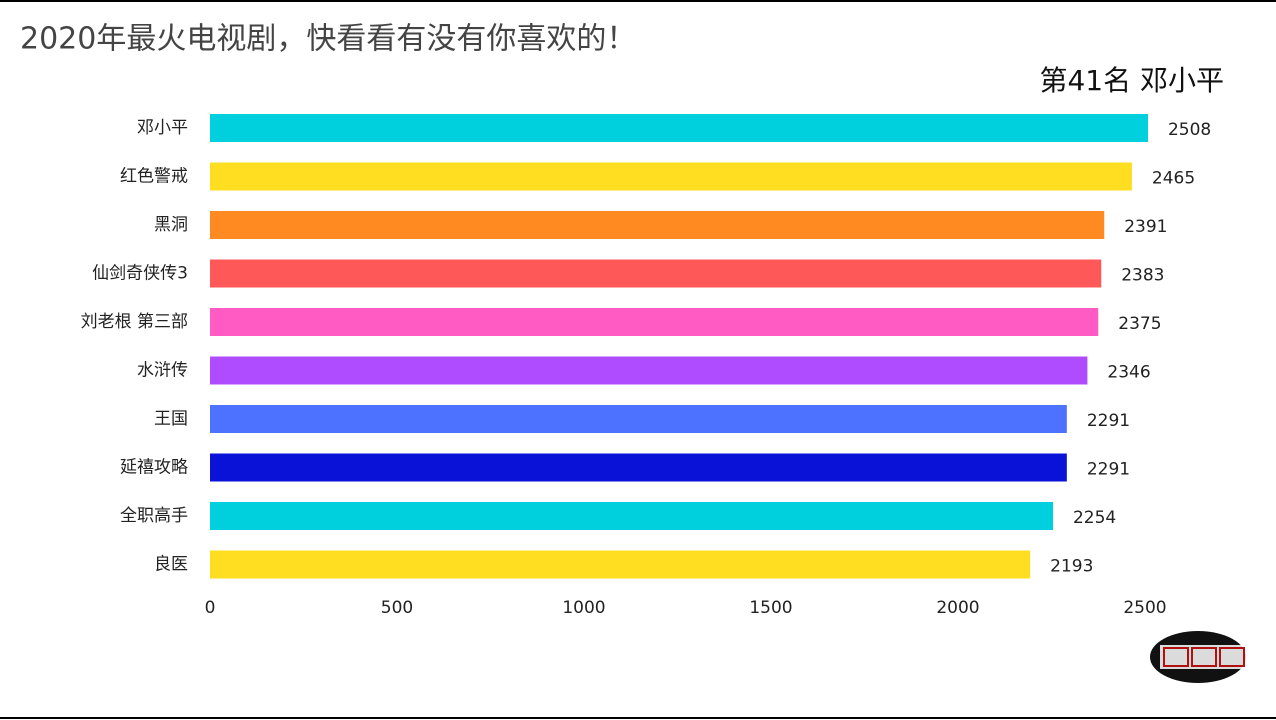 This screenshot has height=720, width=1276. What do you see at coordinates (210, 608) in the screenshot?
I see `x-tick-label: 0` at bounding box center [210, 608].